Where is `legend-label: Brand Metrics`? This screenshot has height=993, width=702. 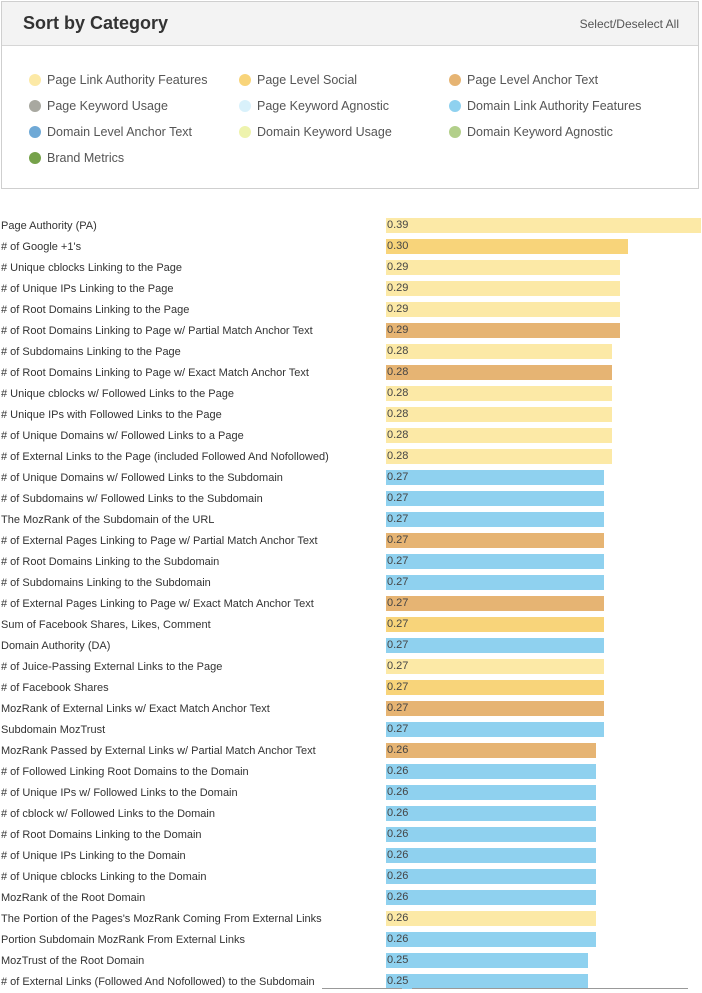 legend-label: Brand Metrics is located at coordinates (86, 158).